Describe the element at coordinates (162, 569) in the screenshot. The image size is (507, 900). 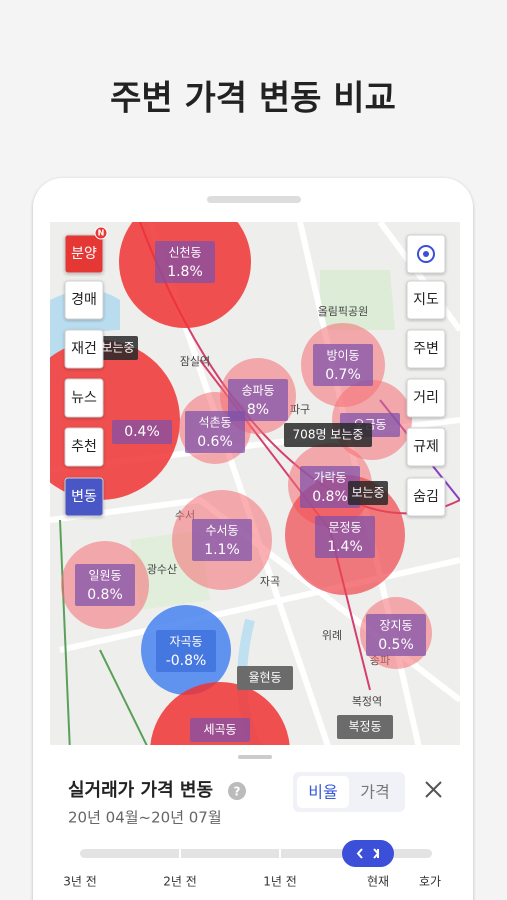
I see `place-label: 광수산` at that location.